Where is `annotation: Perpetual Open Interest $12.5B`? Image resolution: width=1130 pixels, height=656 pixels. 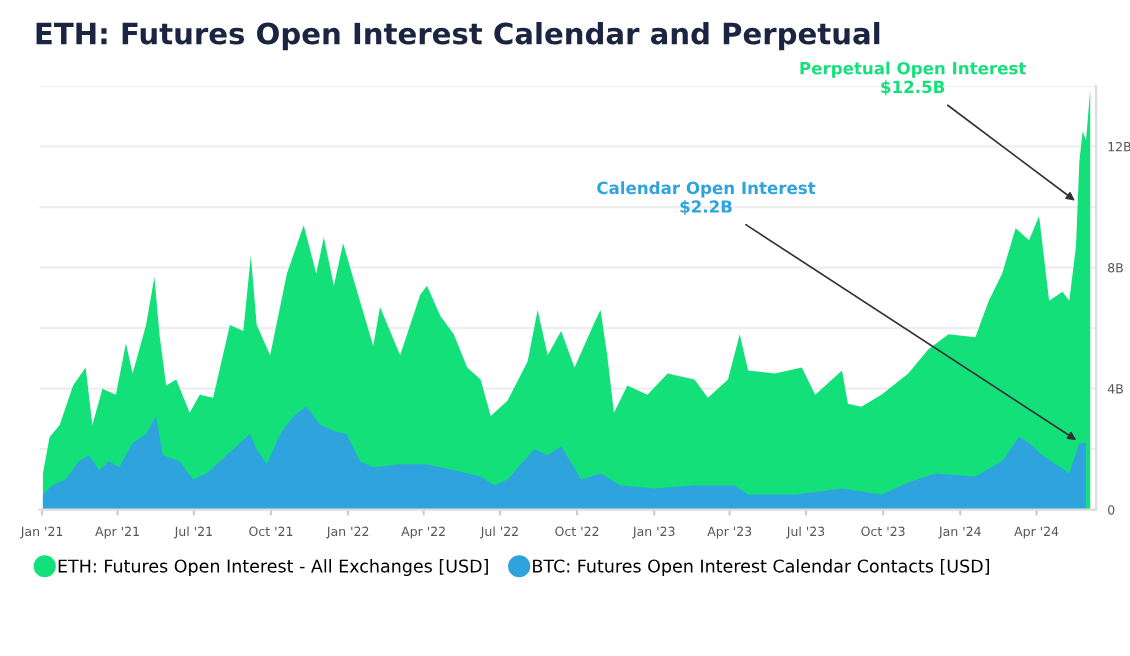
annotation: Perpetual Open Interest $12.5B is located at coordinates (913, 78).